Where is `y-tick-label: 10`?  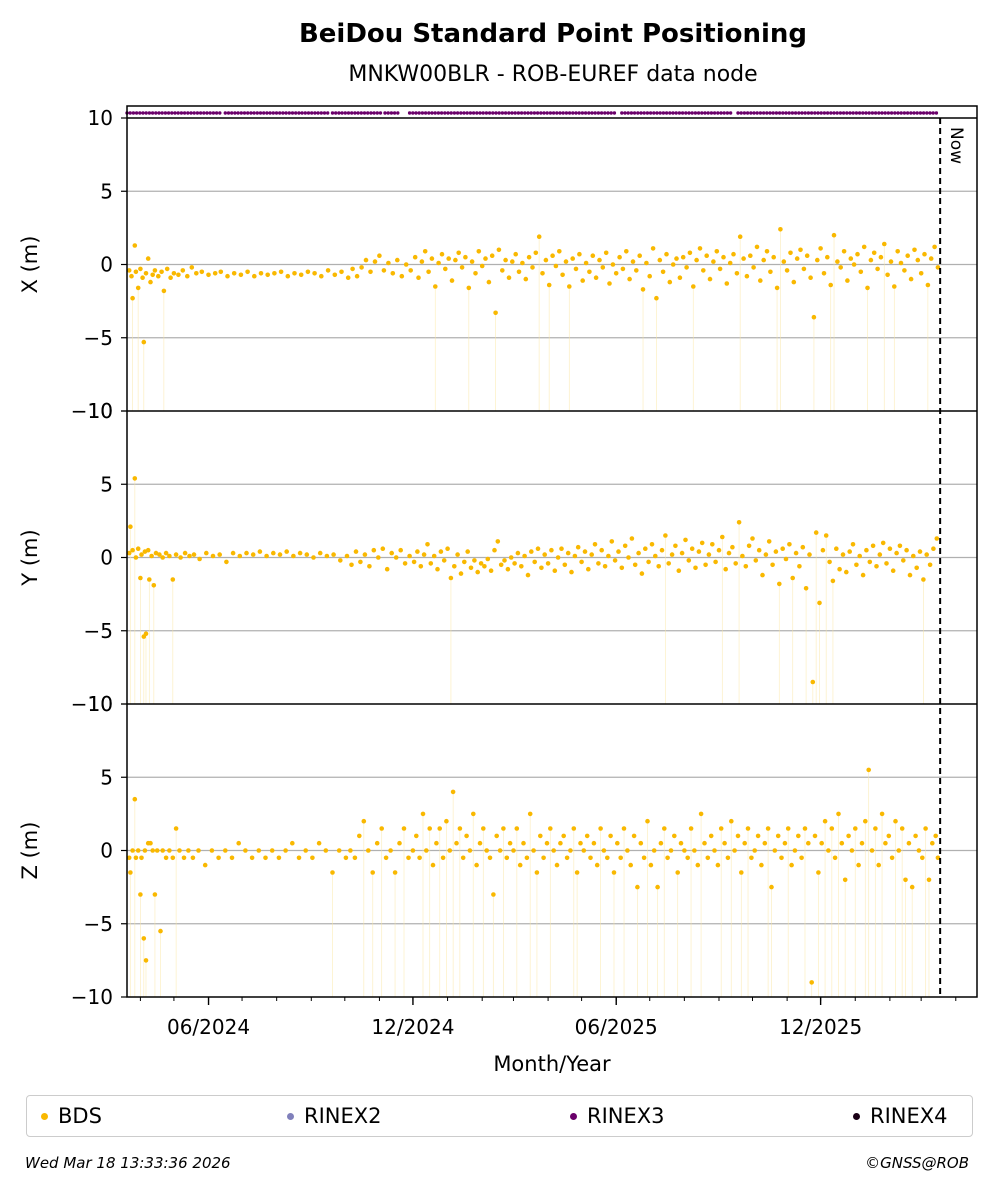 y-tick-label: 10 is located at coordinates (100, 118).